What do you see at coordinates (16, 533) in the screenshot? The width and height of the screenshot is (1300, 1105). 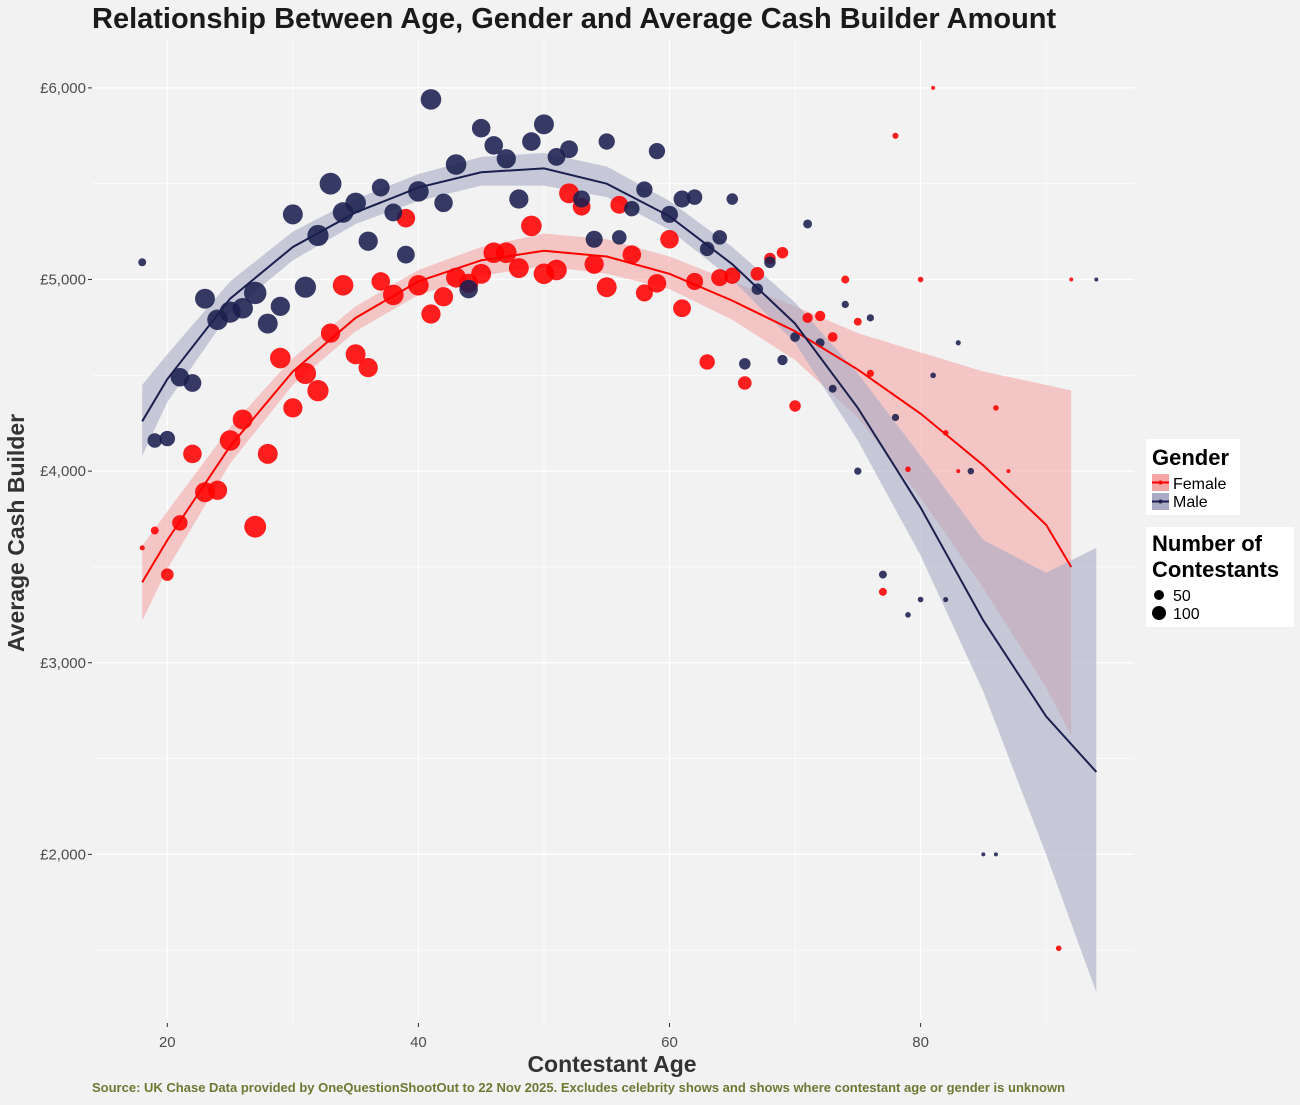 I see `y-axis-label: Average Cash Builder` at bounding box center [16, 533].